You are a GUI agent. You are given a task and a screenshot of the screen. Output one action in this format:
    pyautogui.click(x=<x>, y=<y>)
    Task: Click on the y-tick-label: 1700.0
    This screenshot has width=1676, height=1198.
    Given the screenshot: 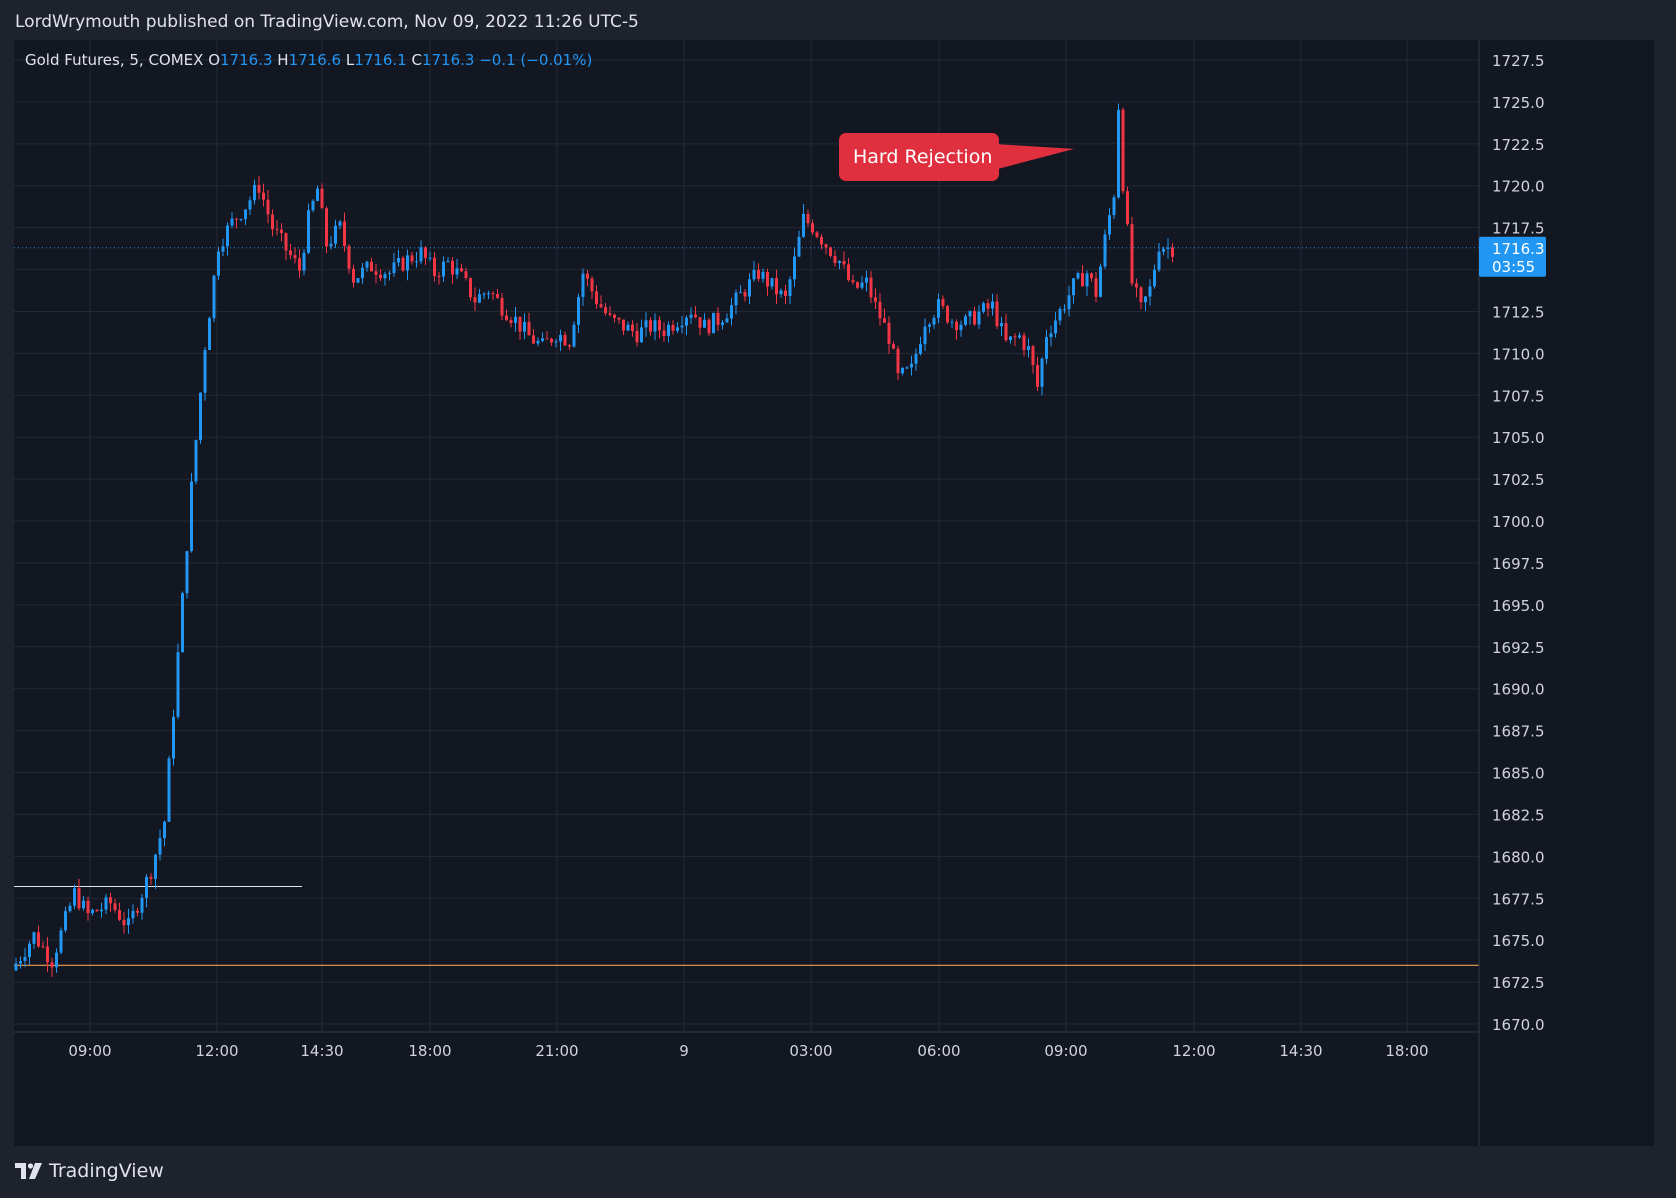 What is the action you would take?
    pyautogui.click(x=1518, y=522)
    